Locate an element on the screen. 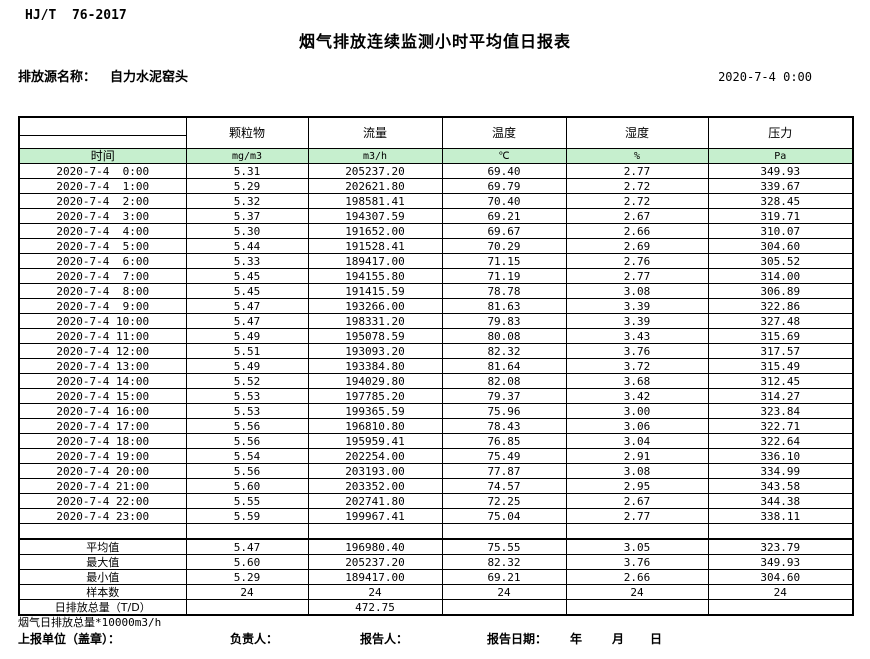 This screenshot has width=870, height=659. value-cell: 78.43 is located at coordinates (504, 426).